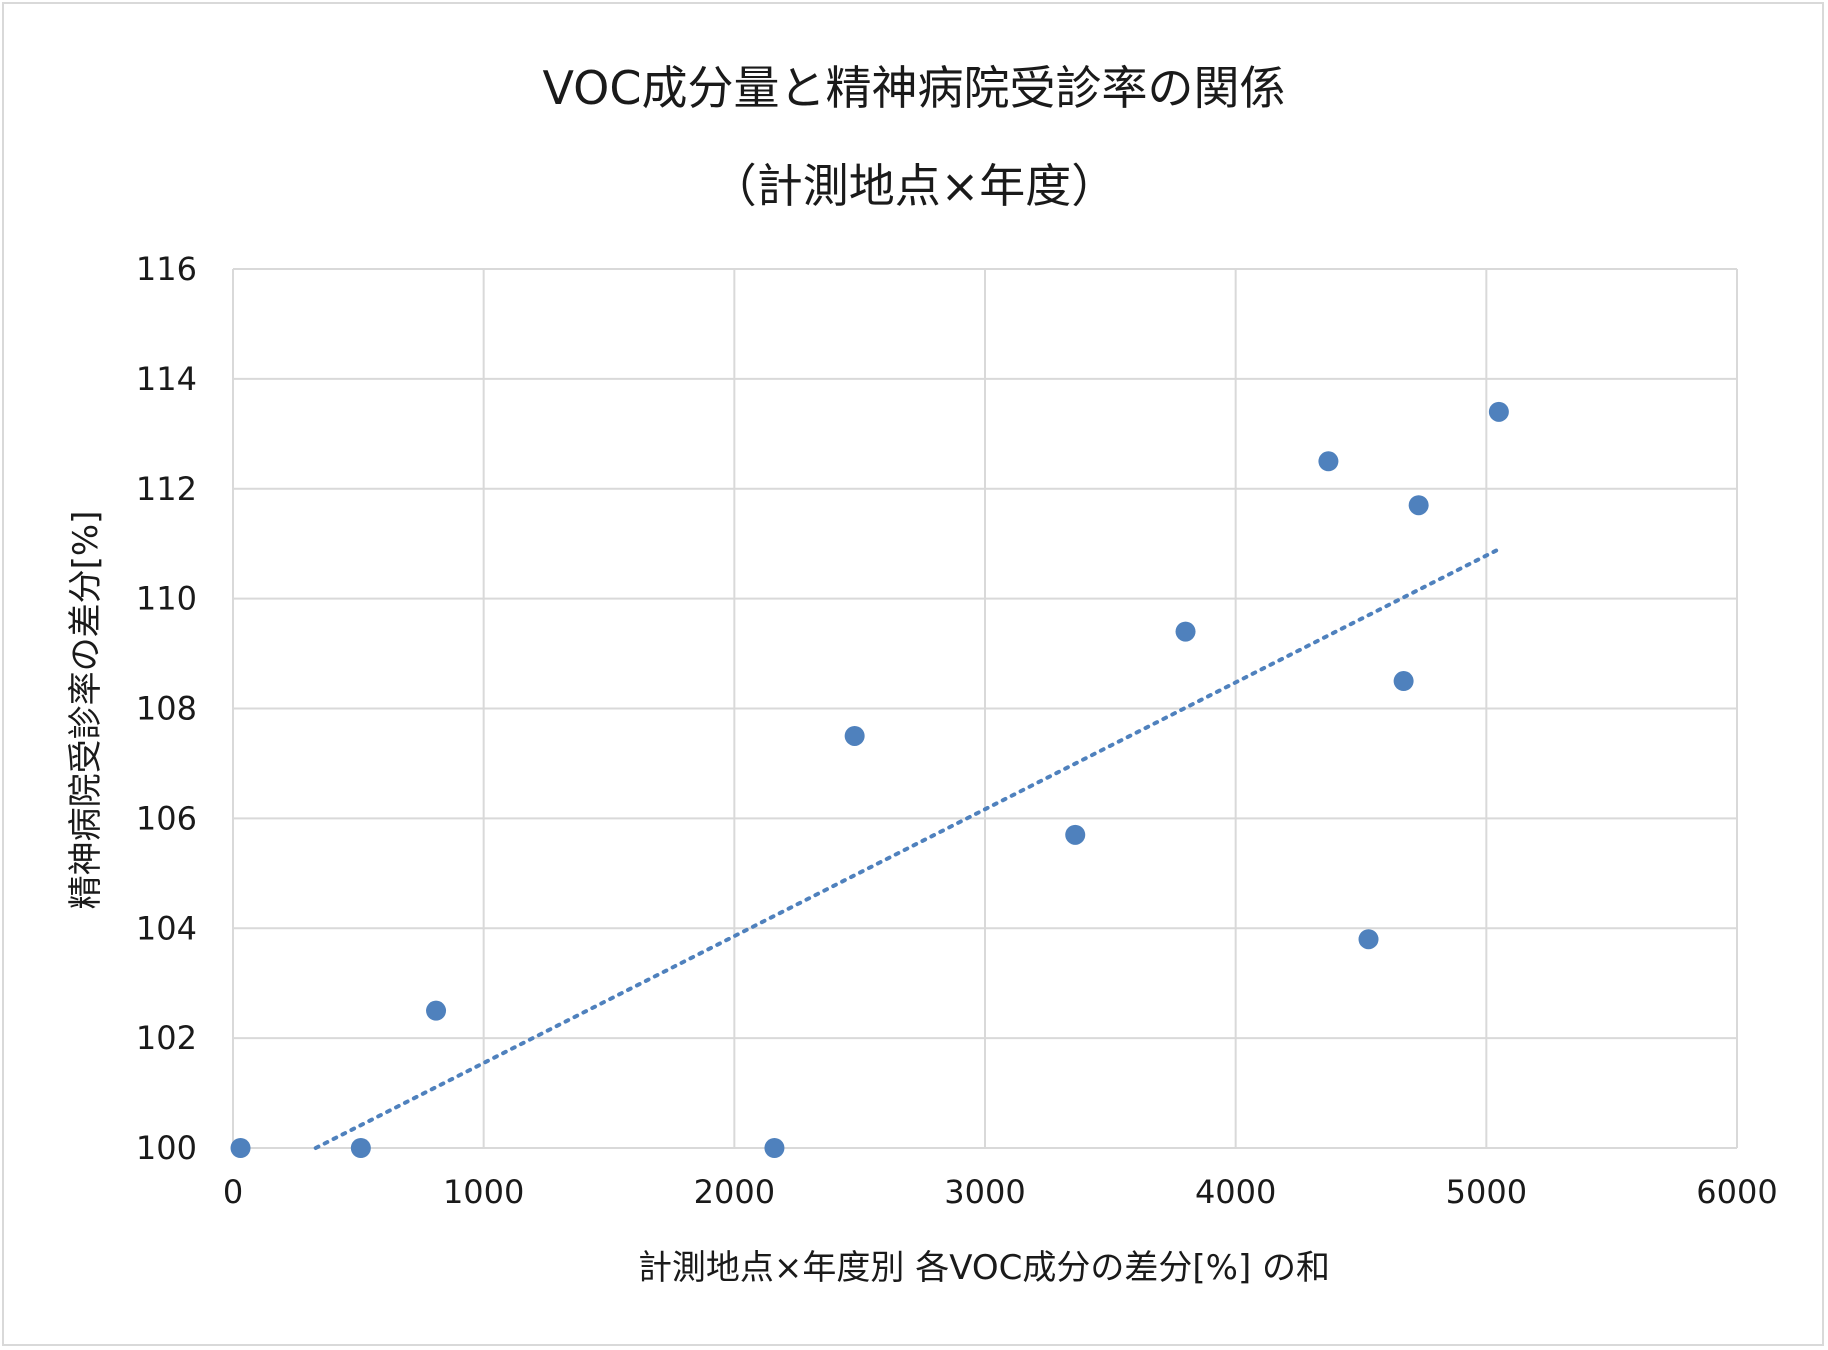 Image resolution: width=1828 pixels, height=1350 pixels. I want to click on x-tick-label: 4000, so click(1235, 1192).